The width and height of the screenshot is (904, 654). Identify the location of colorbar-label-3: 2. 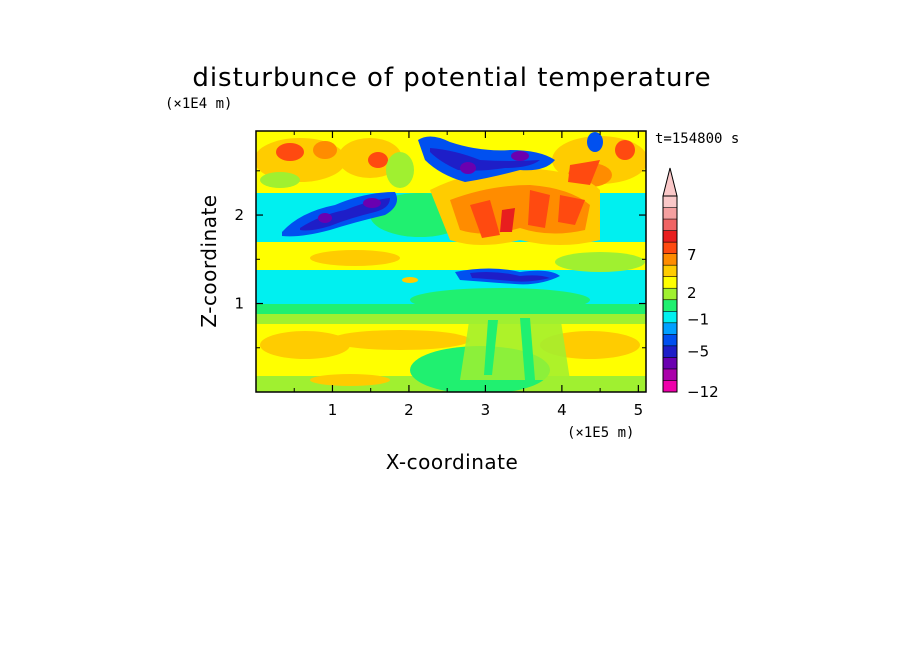
(692, 293).